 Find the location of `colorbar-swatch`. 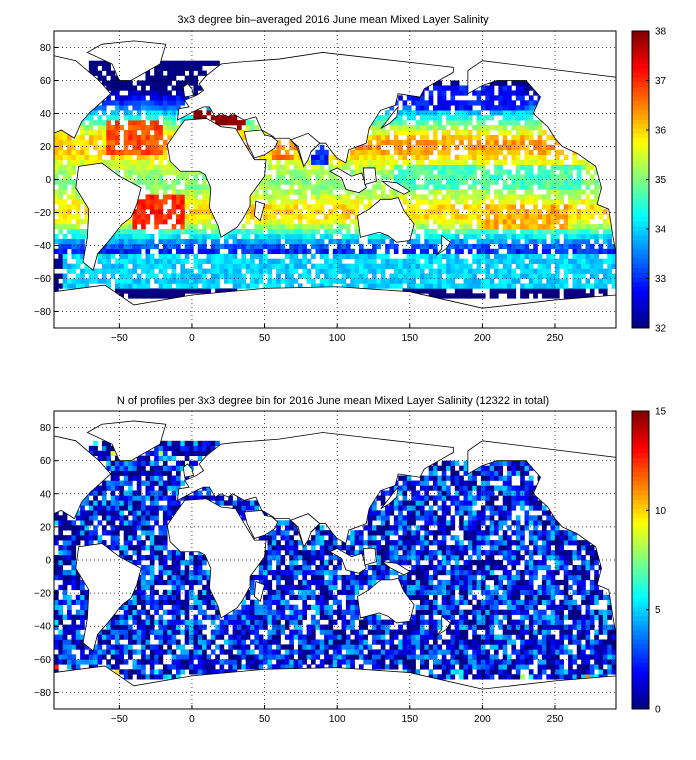

colorbar-swatch is located at coordinates (640, 154).